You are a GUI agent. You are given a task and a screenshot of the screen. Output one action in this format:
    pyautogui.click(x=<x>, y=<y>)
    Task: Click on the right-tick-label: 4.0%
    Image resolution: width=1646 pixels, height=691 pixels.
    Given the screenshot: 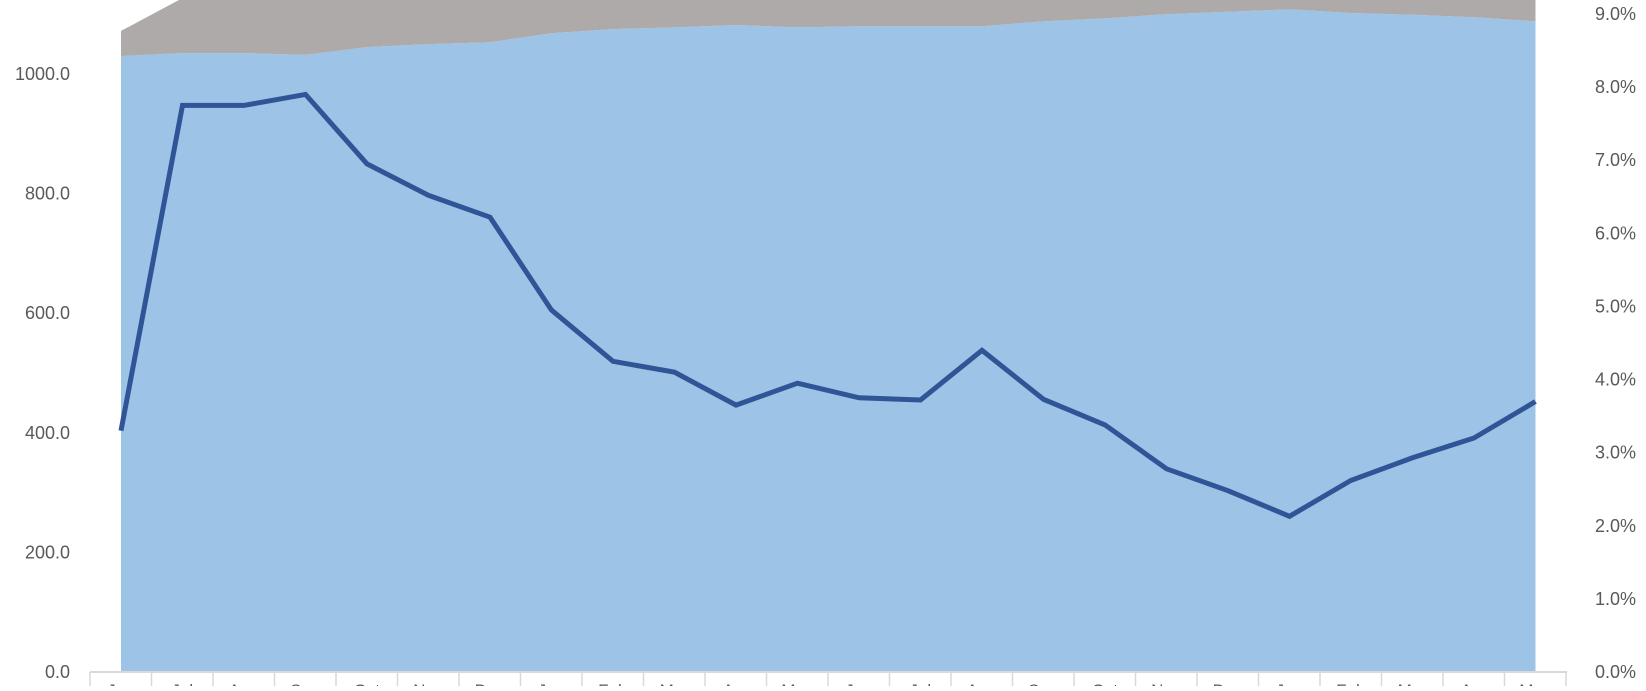 What is the action you would take?
    pyautogui.click(x=1615, y=380)
    